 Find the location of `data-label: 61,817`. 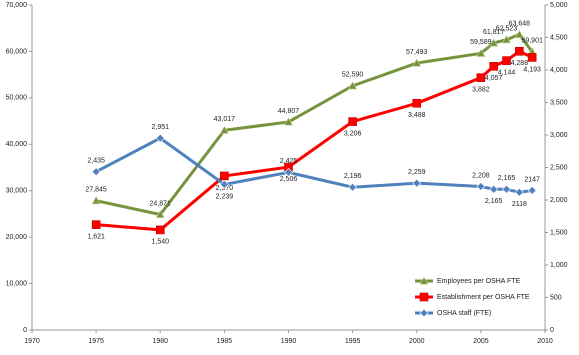

data-label: 61,817 is located at coordinates (494, 32).